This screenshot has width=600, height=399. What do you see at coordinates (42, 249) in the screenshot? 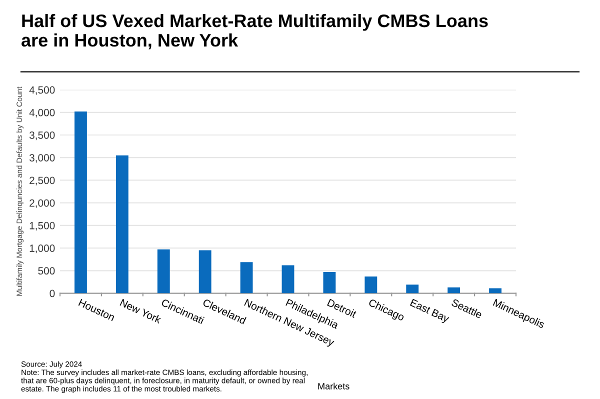
I see `y-tick-label: 1,000` at bounding box center [42, 249].